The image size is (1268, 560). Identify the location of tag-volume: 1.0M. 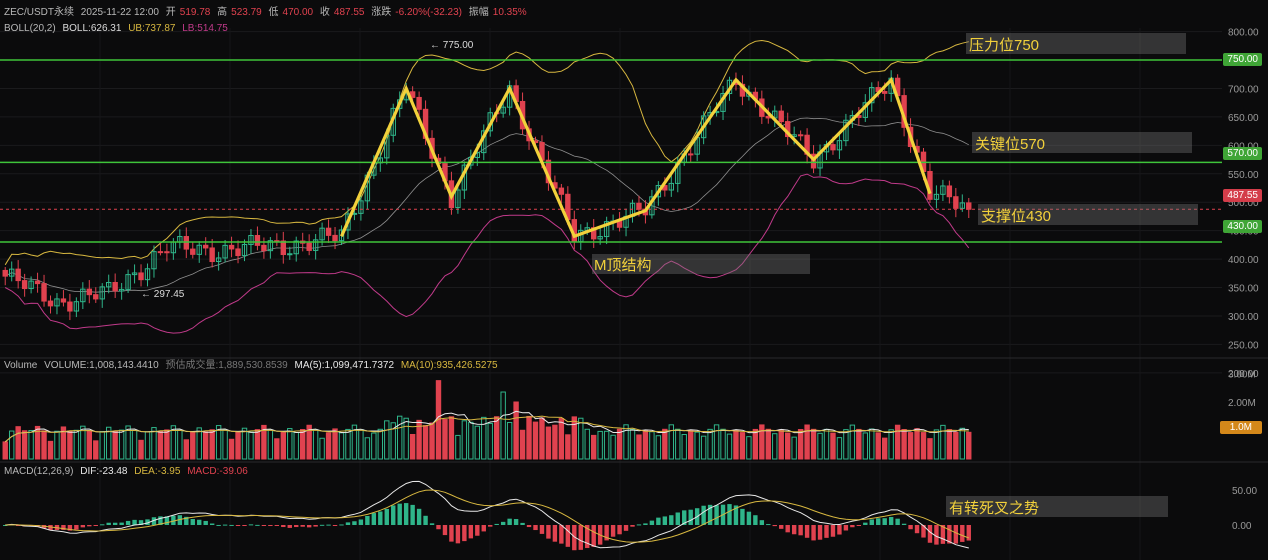
(1240, 427).